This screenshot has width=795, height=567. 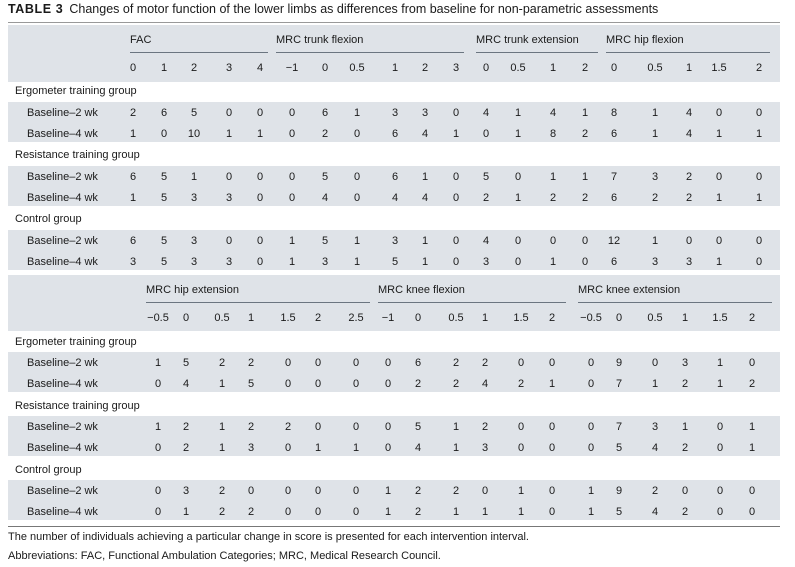 What do you see at coordinates (76, 91) in the screenshot?
I see `section-label: Ergometer training group` at bounding box center [76, 91].